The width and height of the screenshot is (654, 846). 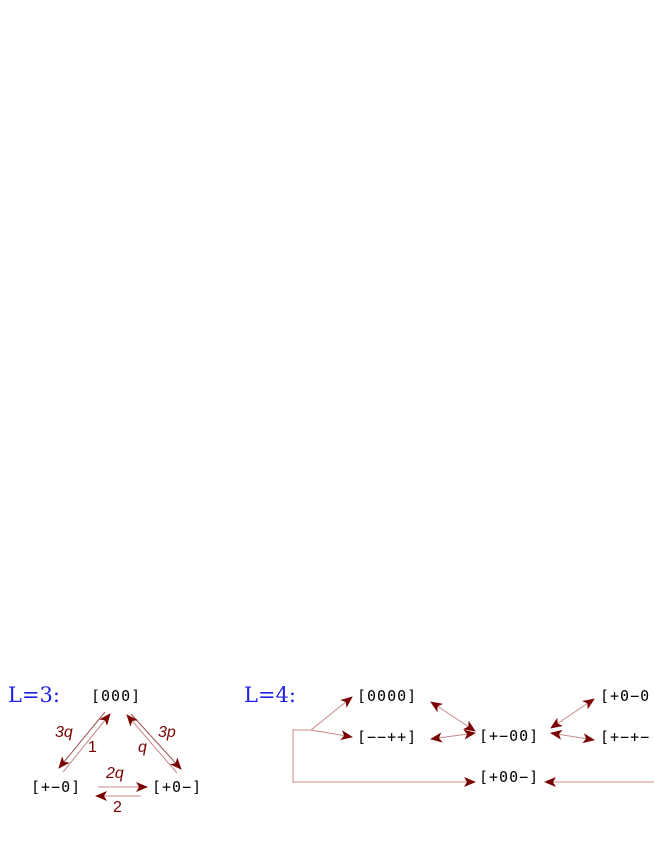 I want to click on l3-network: L=3: [000] [+−0] [+0−] 3q 1 3p q 2q 2, so click(x=105, y=749).